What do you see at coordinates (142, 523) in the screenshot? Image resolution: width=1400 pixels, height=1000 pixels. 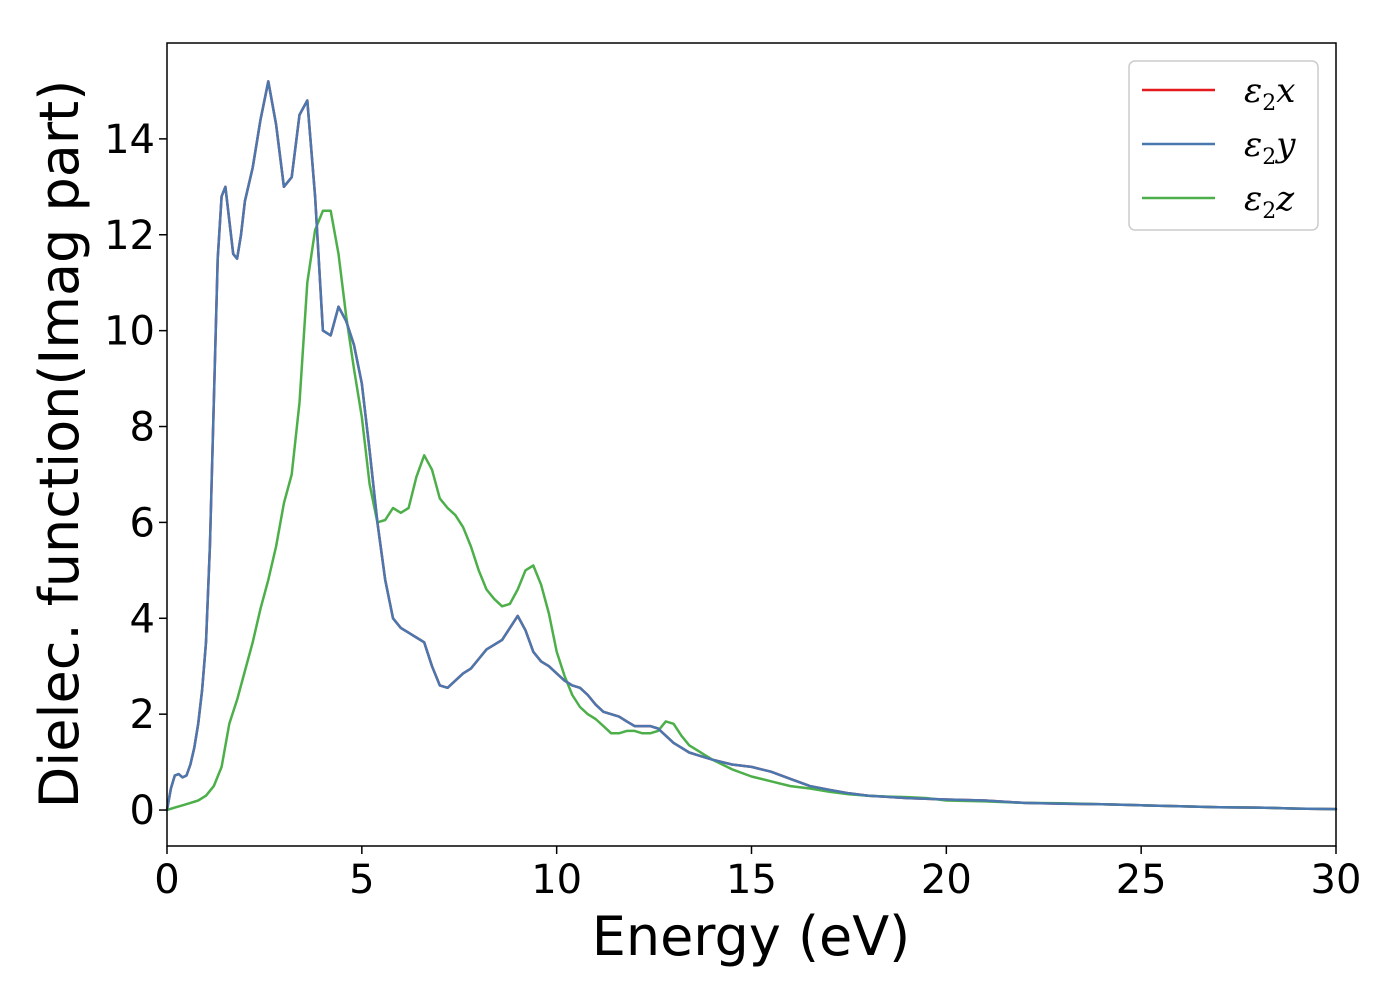 I see `y-tick-label: 6` at bounding box center [142, 523].